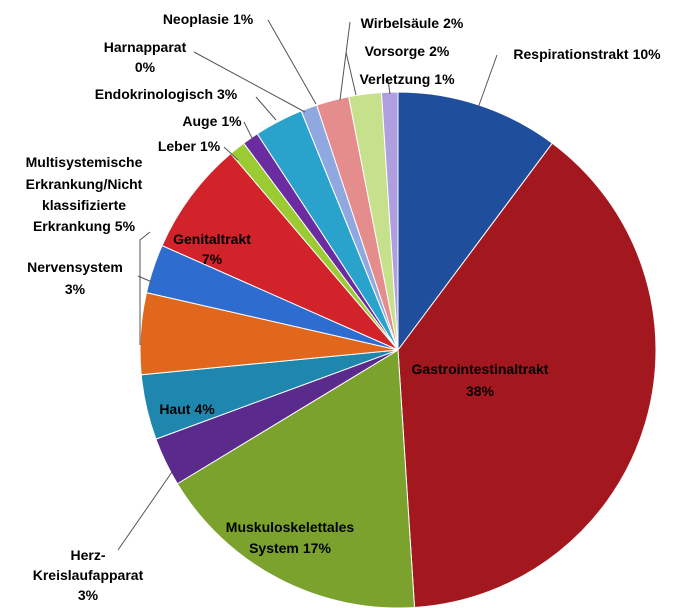 The width and height of the screenshot is (693, 608). Describe the element at coordinates (84, 205) in the screenshot. I see `category-text: klassifizierte` at that location.